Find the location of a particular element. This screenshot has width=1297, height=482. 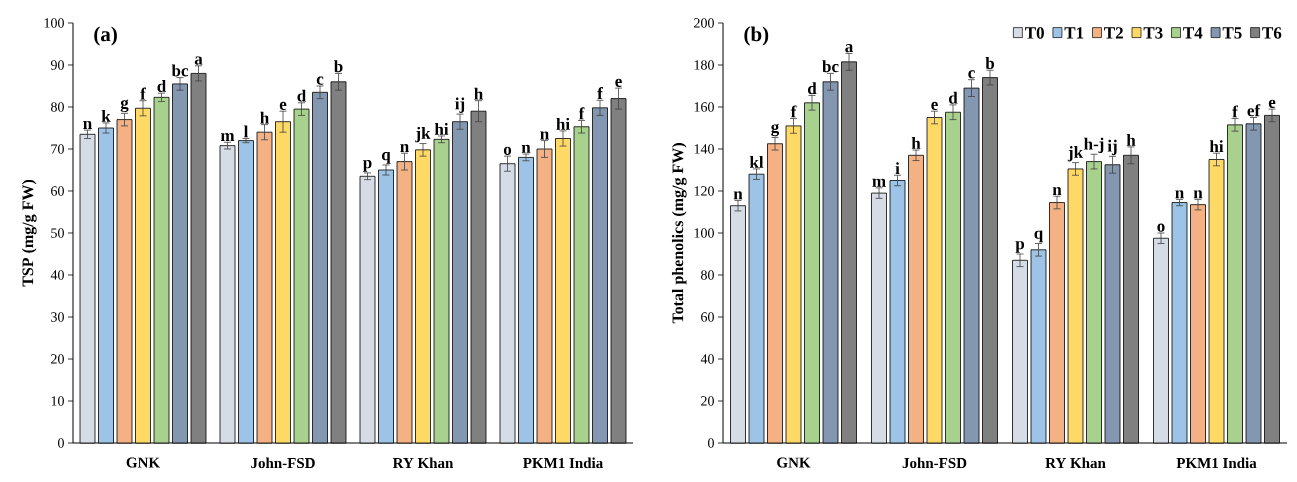

y-axis-title: Total phenolics (mg/g FW) is located at coordinates (679, 233).